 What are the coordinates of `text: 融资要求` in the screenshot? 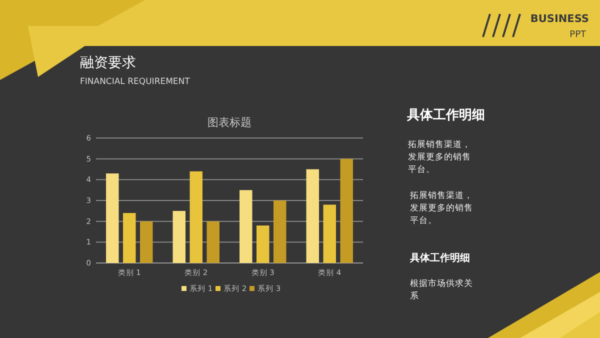 It's located at (108, 63).